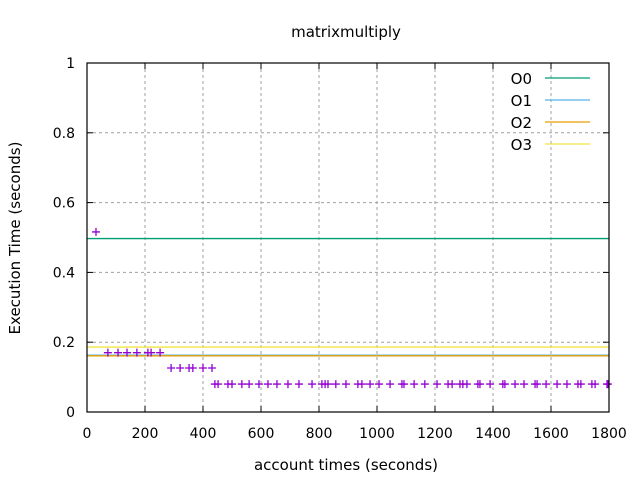 The height and width of the screenshot is (480, 640). I want to click on x-axis-label: account times (seconds), so click(346, 465).